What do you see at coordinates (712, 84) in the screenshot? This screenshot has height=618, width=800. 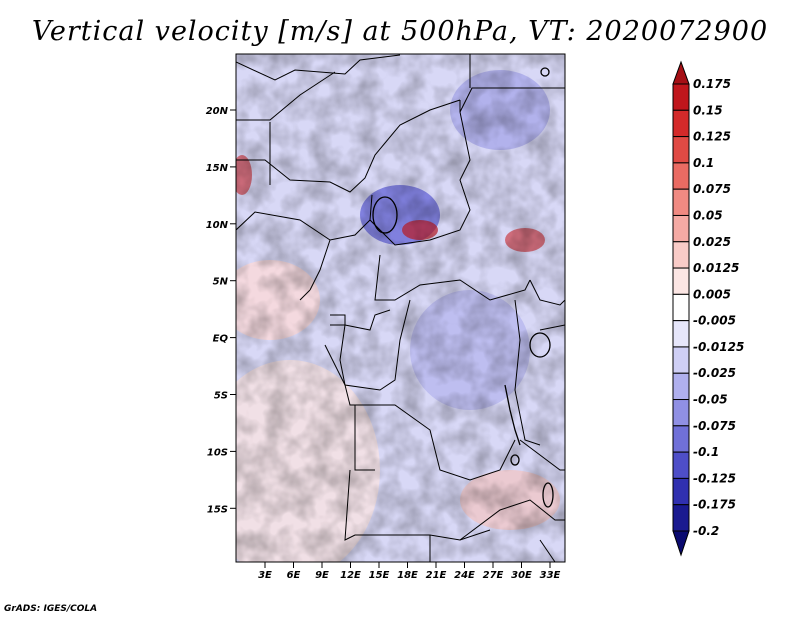 I see `colorbar-level-label: 0.175` at bounding box center [712, 84].